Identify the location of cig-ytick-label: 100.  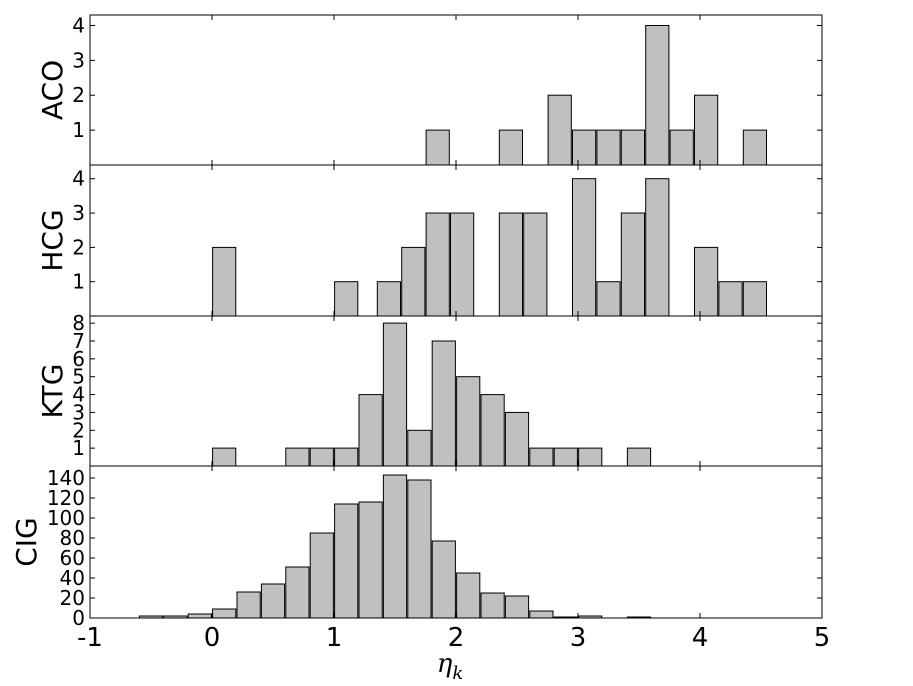
(66, 518).